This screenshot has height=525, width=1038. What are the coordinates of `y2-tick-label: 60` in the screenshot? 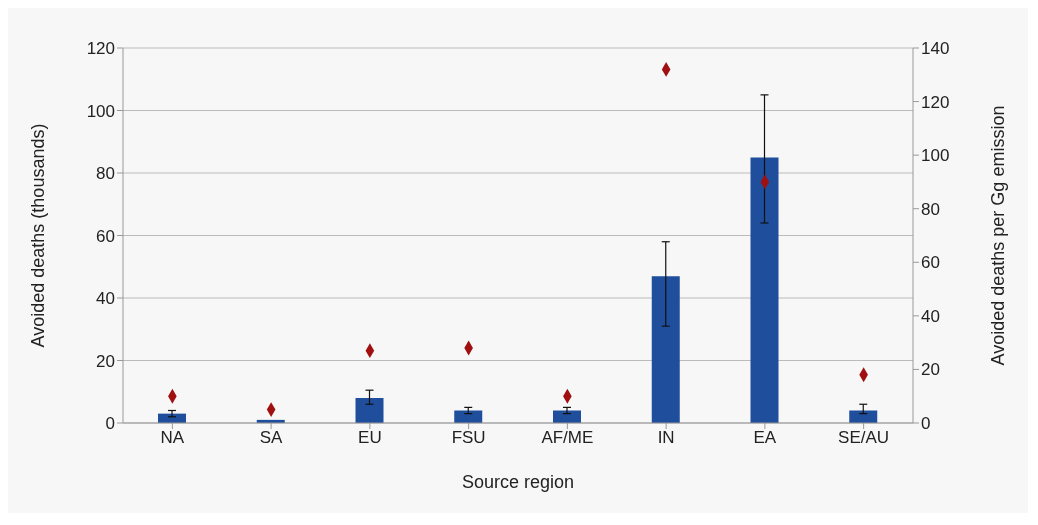 It's located at (930, 263).